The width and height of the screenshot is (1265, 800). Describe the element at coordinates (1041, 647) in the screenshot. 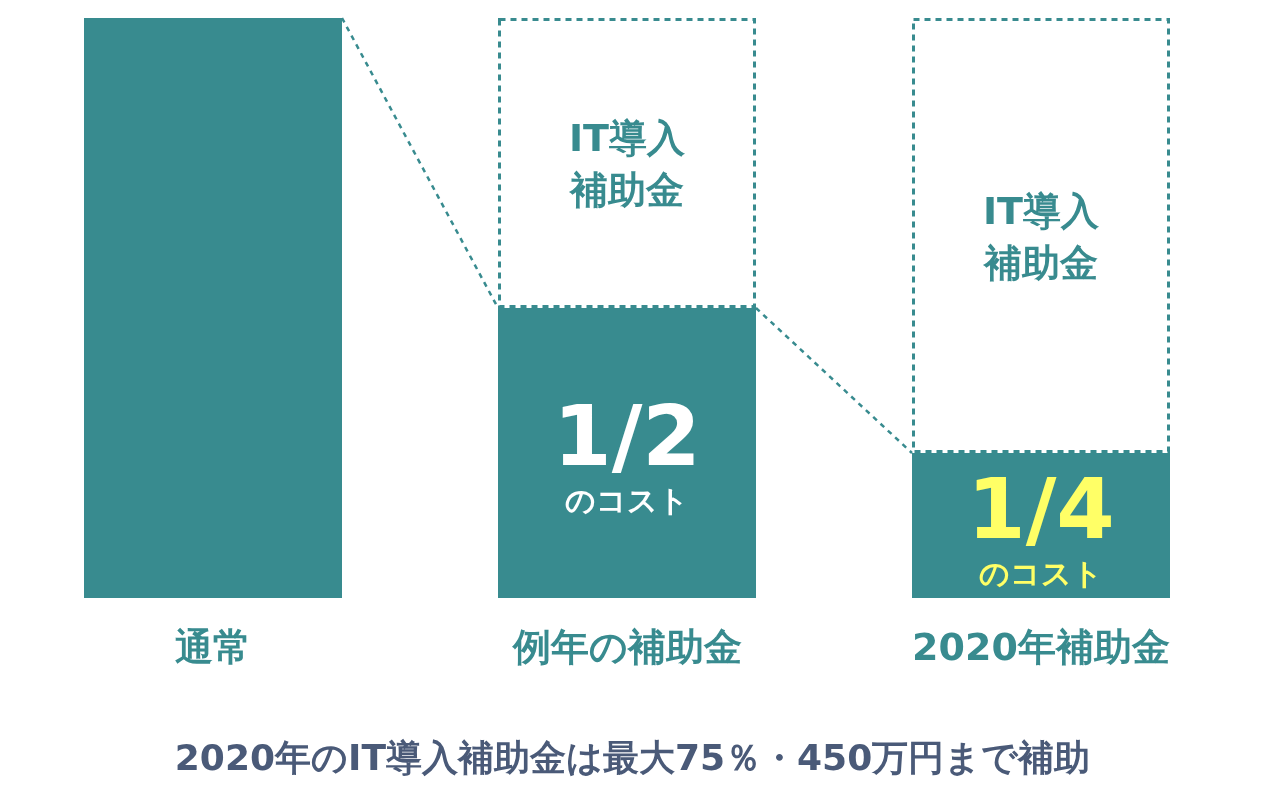

I see `x-tick-label: 2020年補助金` at that location.